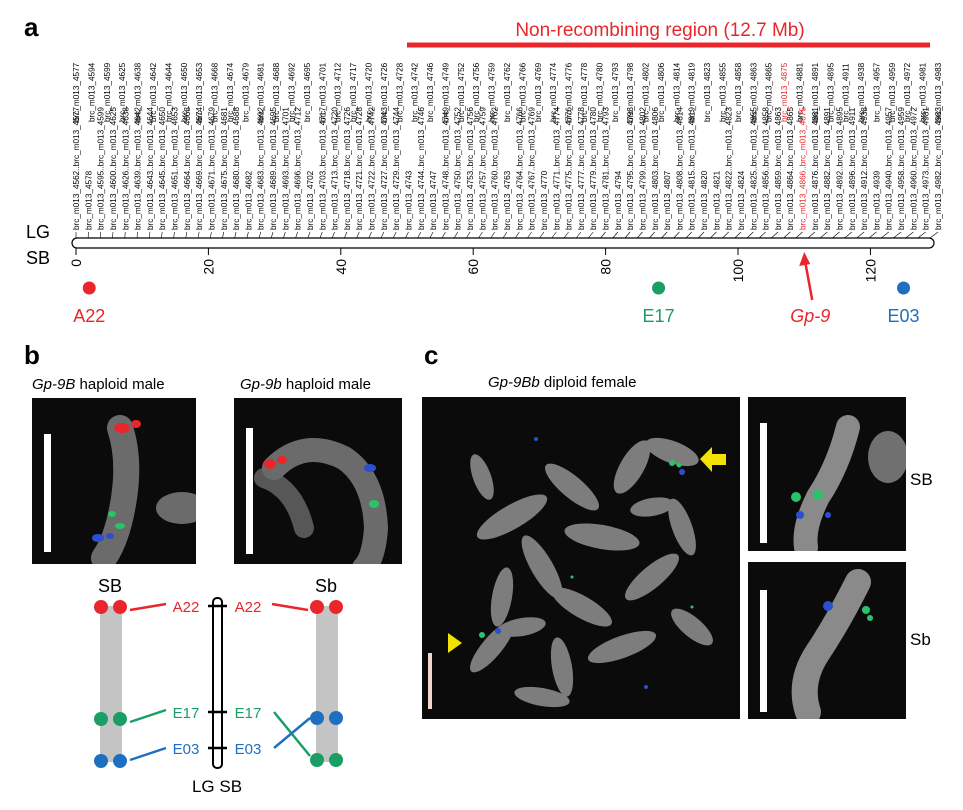 Image resolution: width=963 pixels, height=810 pixels. Describe the element at coordinates (921, 479) in the screenshot. I see `inset-top-label: SB` at that location.